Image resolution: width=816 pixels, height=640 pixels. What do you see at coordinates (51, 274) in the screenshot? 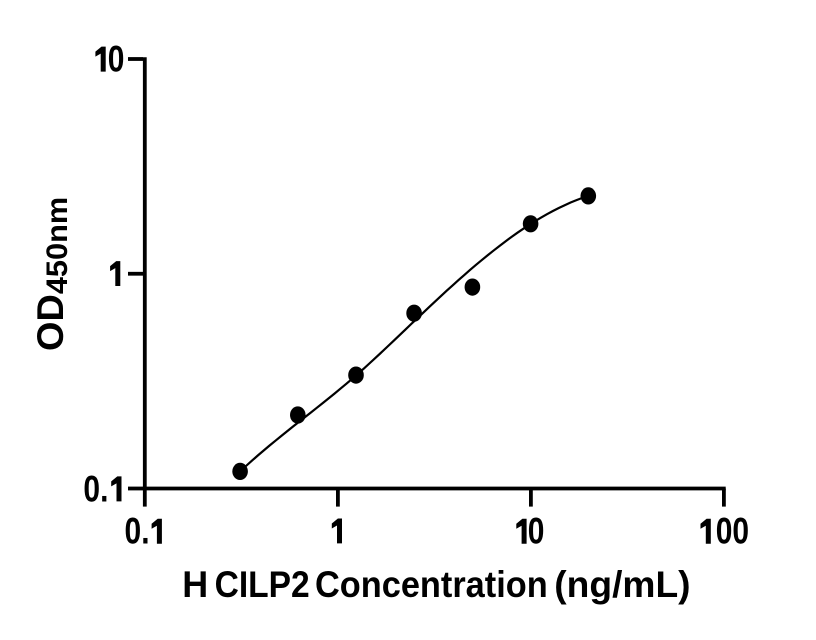
I see `svg-text: OD450nm` at bounding box center [51, 274].